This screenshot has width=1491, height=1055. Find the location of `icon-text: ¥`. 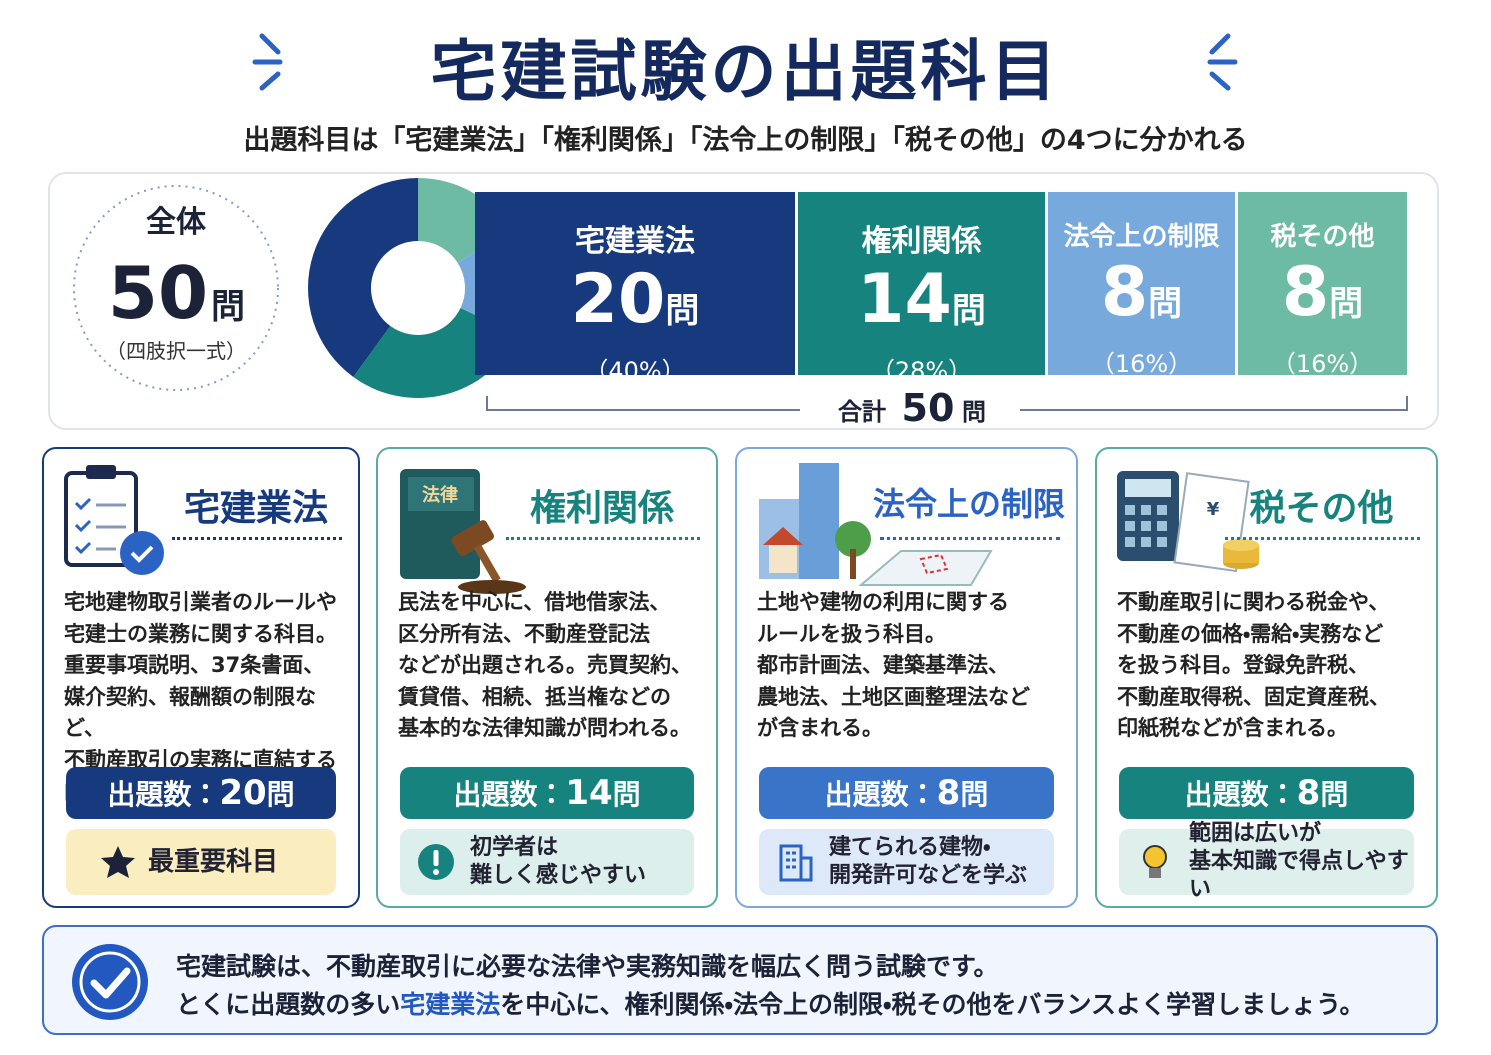

icon-text: ¥ is located at coordinates (1213, 509).